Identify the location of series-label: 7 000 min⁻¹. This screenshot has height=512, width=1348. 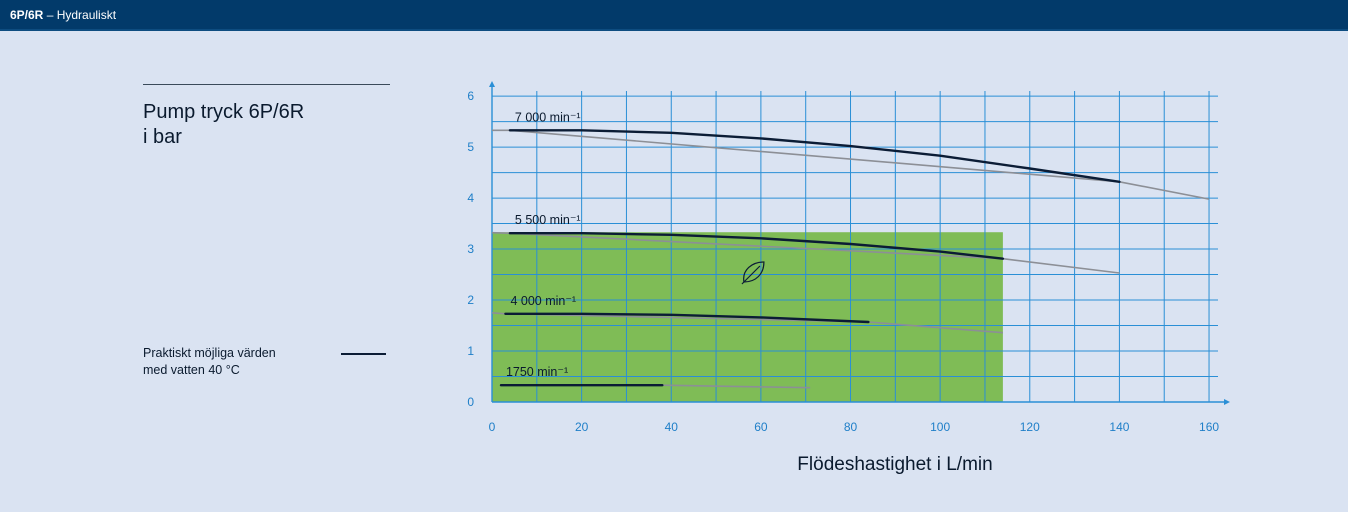
(548, 117).